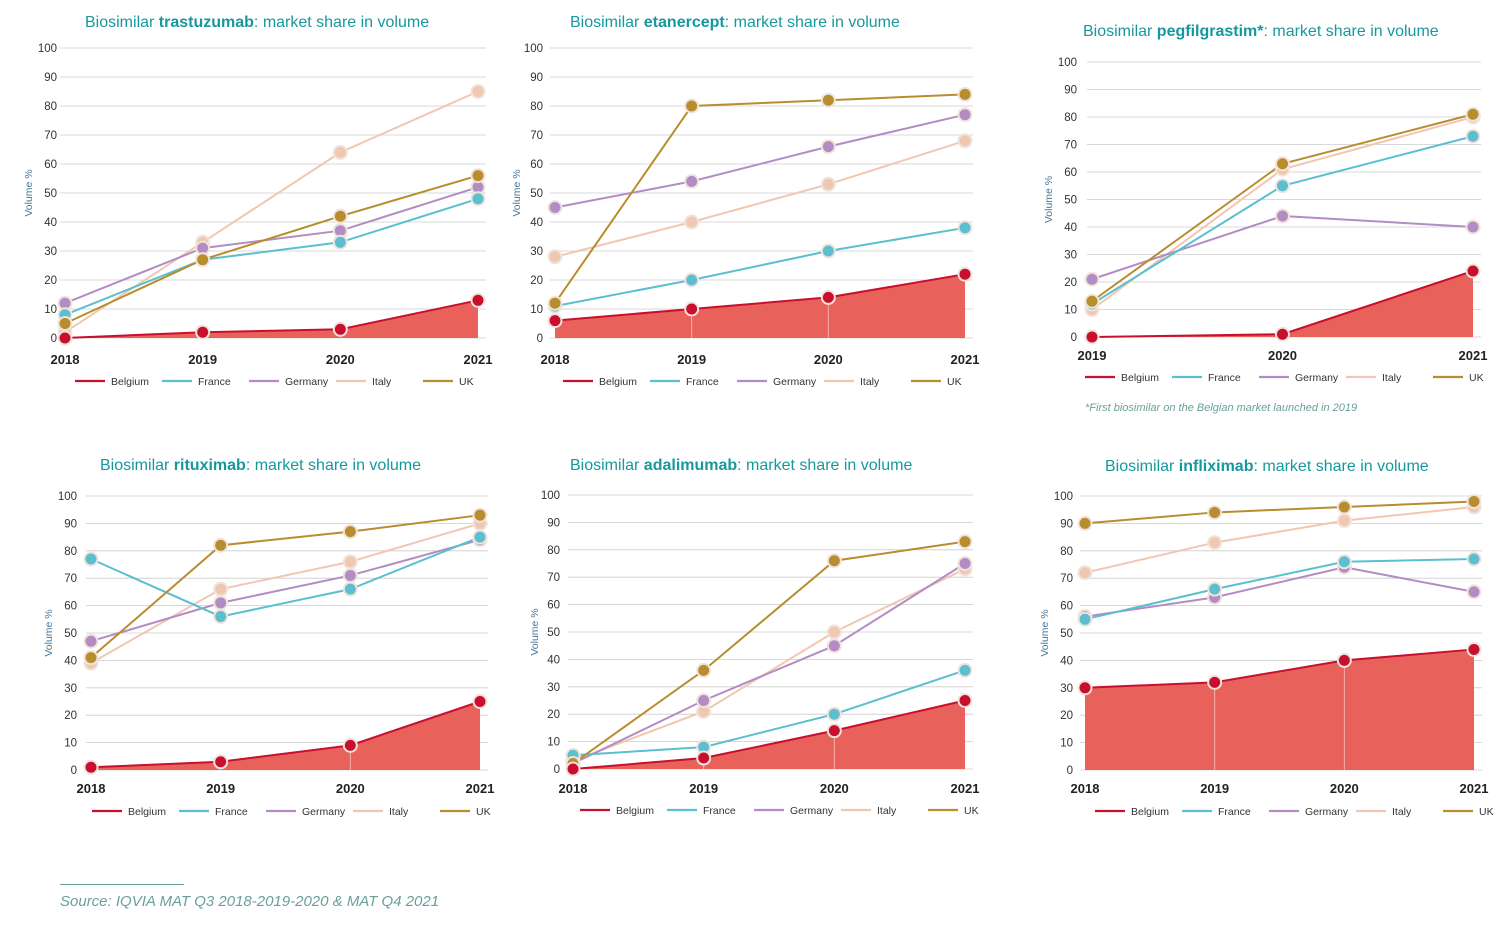  What do you see at coordinates (1063, 497) in the screenshot?
I see `y-tick-label: 100` at bounding box center [1063, 497].